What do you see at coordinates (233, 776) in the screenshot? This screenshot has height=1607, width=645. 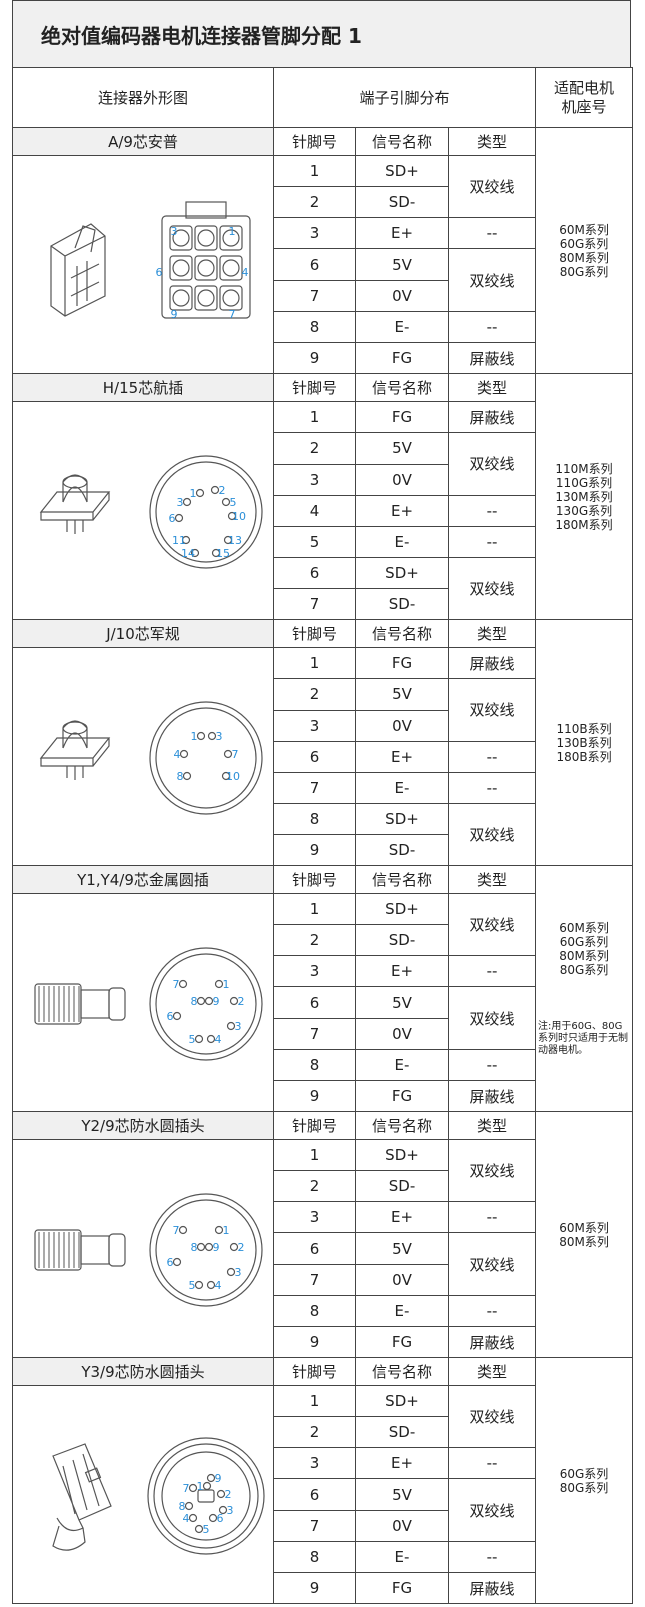 I see `pin-label: 10` at bounding box center [233, 776].